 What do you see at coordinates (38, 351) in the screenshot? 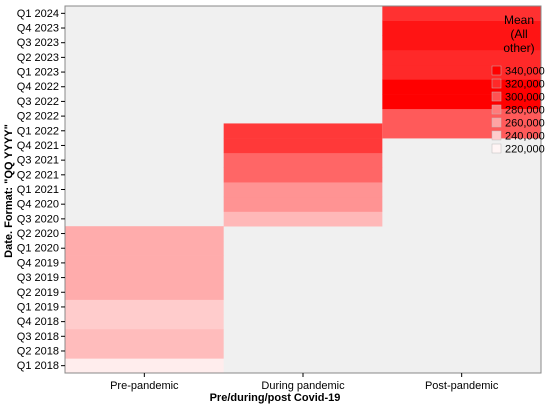
I see `y-tick-label: Q2 2018` at bounding box center [38, 351].